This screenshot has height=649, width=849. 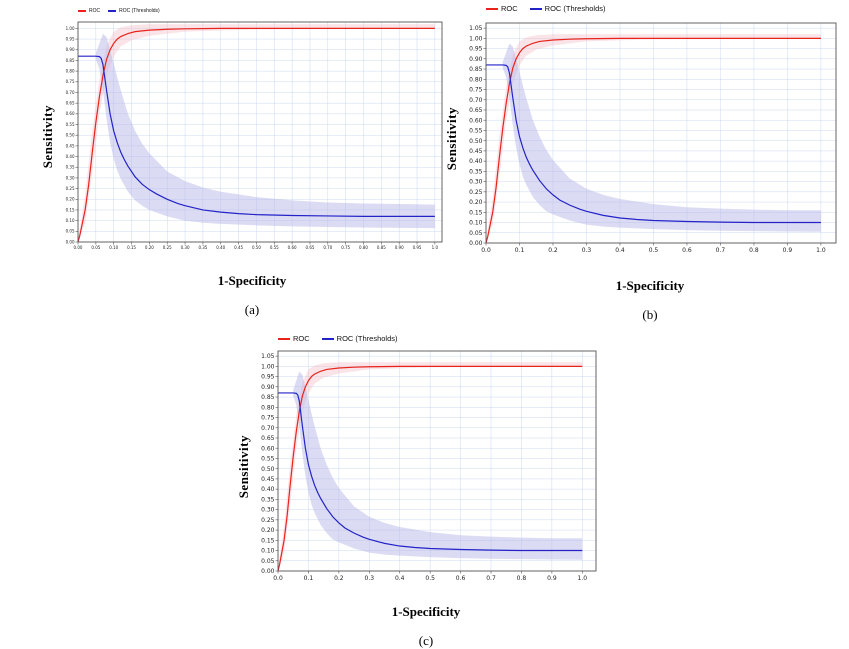 What do you see at coordinates (268, 489) in the screenshot?
I see `svg-text: 0.40` at bounding box center [268, 489].